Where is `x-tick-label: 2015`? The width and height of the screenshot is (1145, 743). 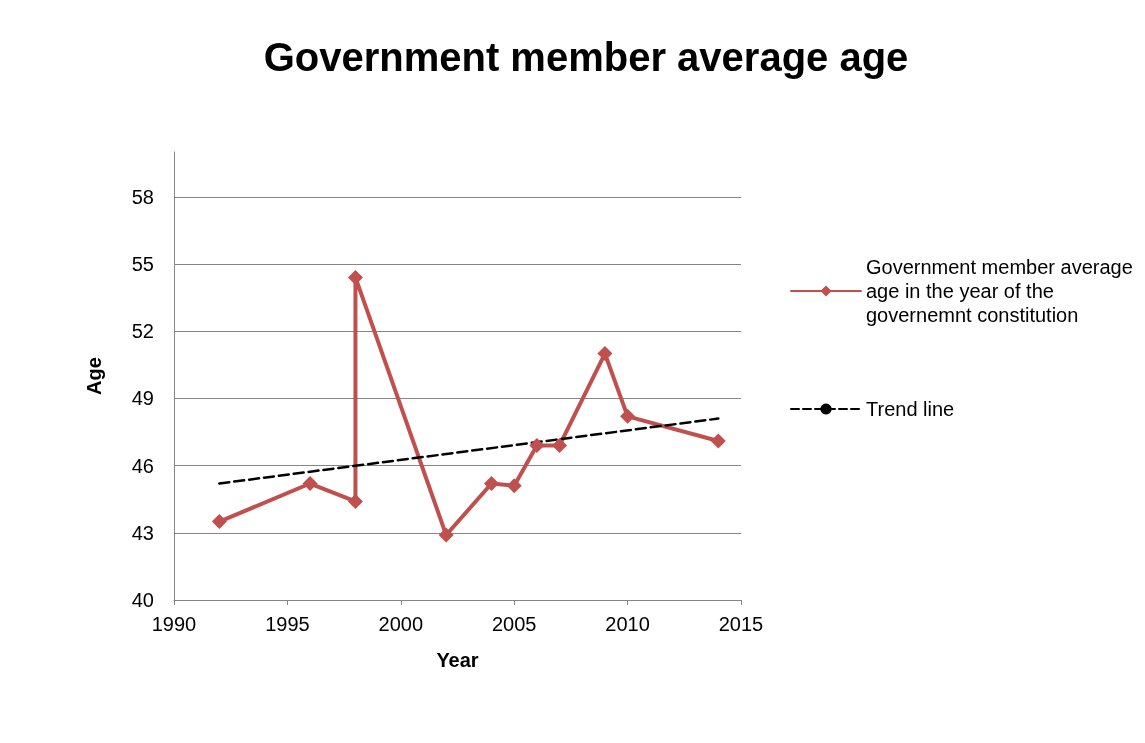 x-tick-label: 2015 is located at coordinates (741, 624).